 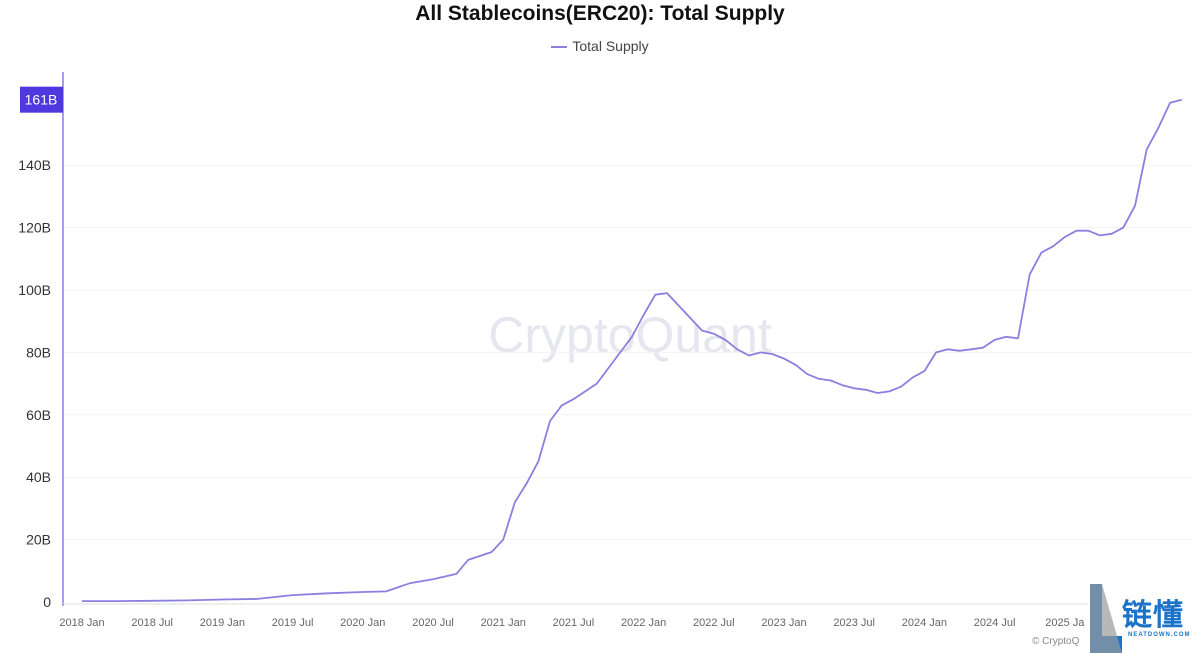 I want to click on x-tick-label: 2024 Jul, so click(x=995, y=623).